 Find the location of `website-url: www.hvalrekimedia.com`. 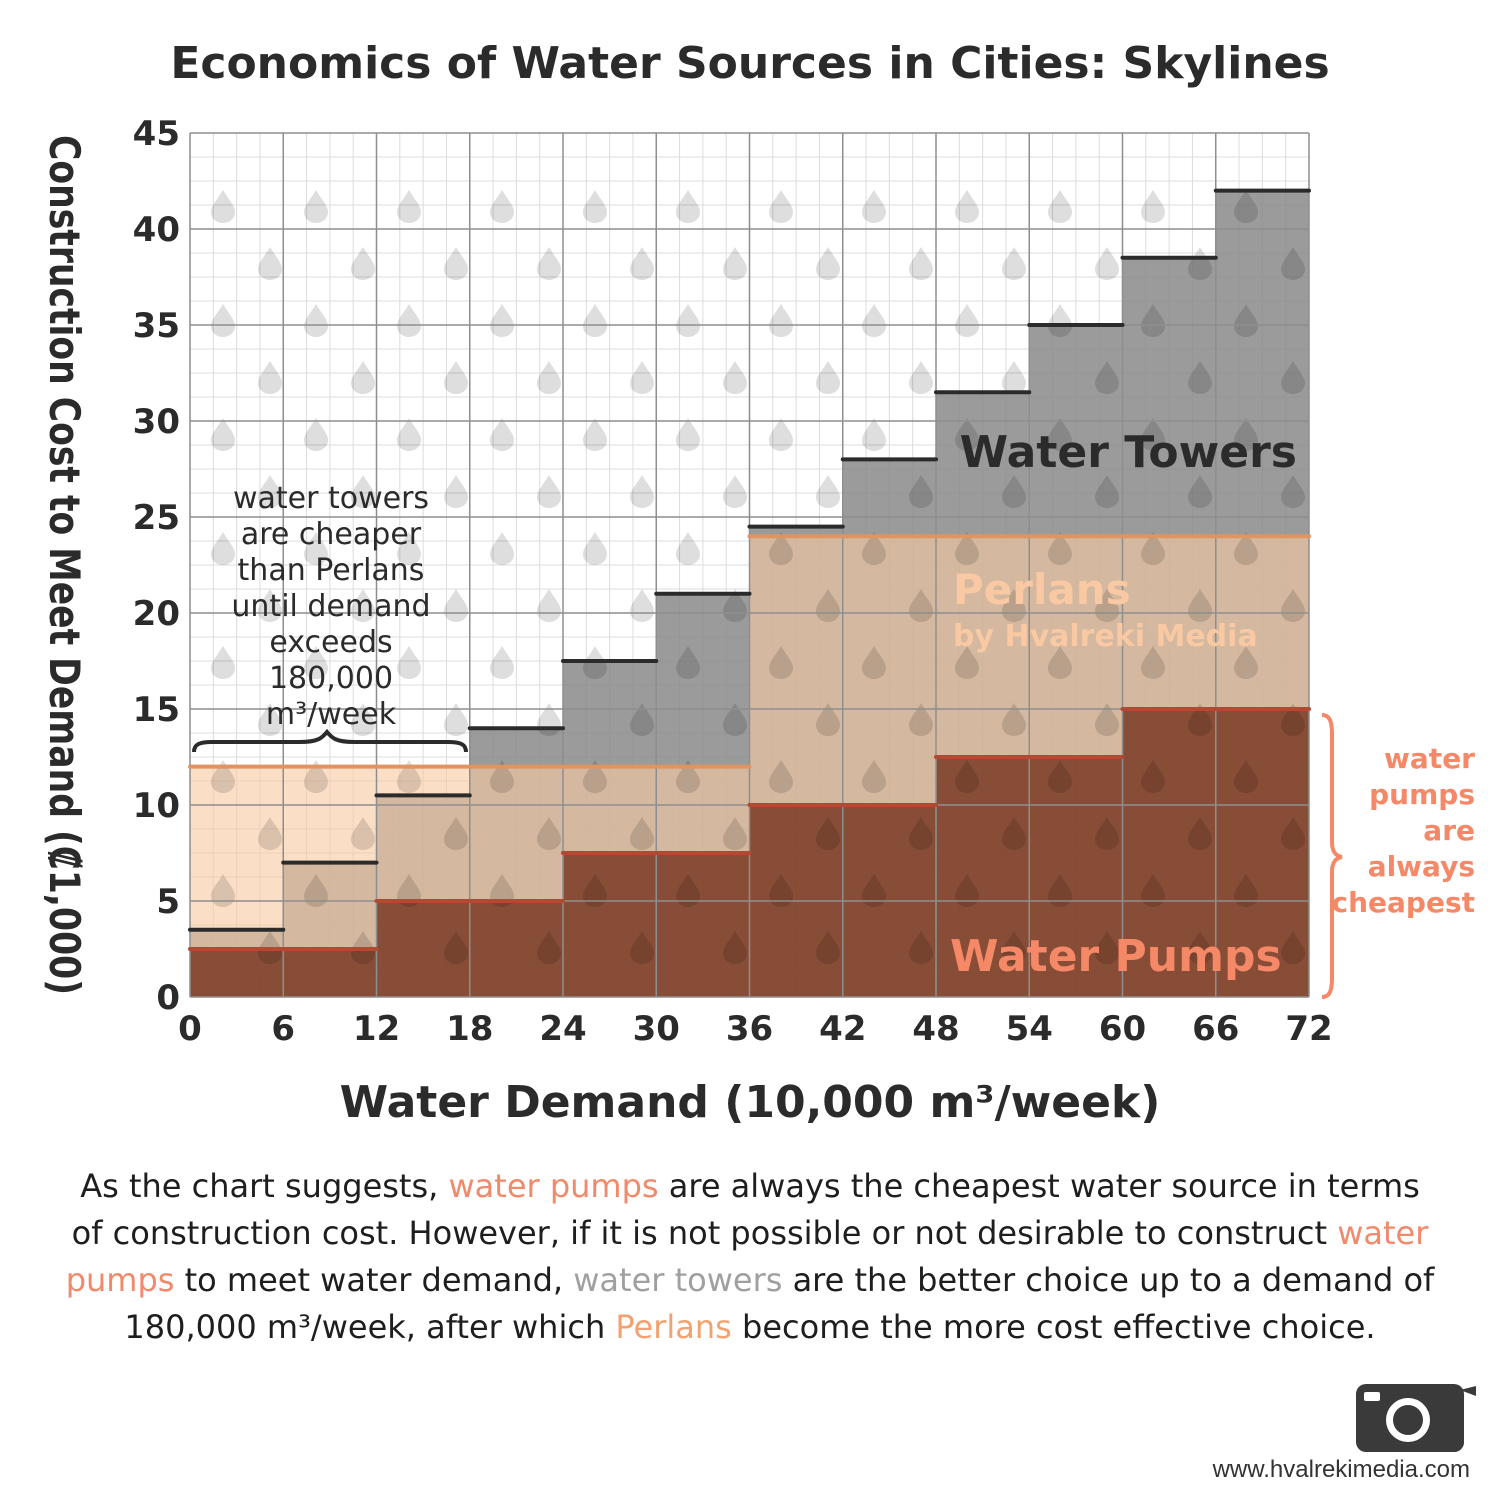

website-url: www.hvalrekimedia.com is located at coordinates (1341, 1469).